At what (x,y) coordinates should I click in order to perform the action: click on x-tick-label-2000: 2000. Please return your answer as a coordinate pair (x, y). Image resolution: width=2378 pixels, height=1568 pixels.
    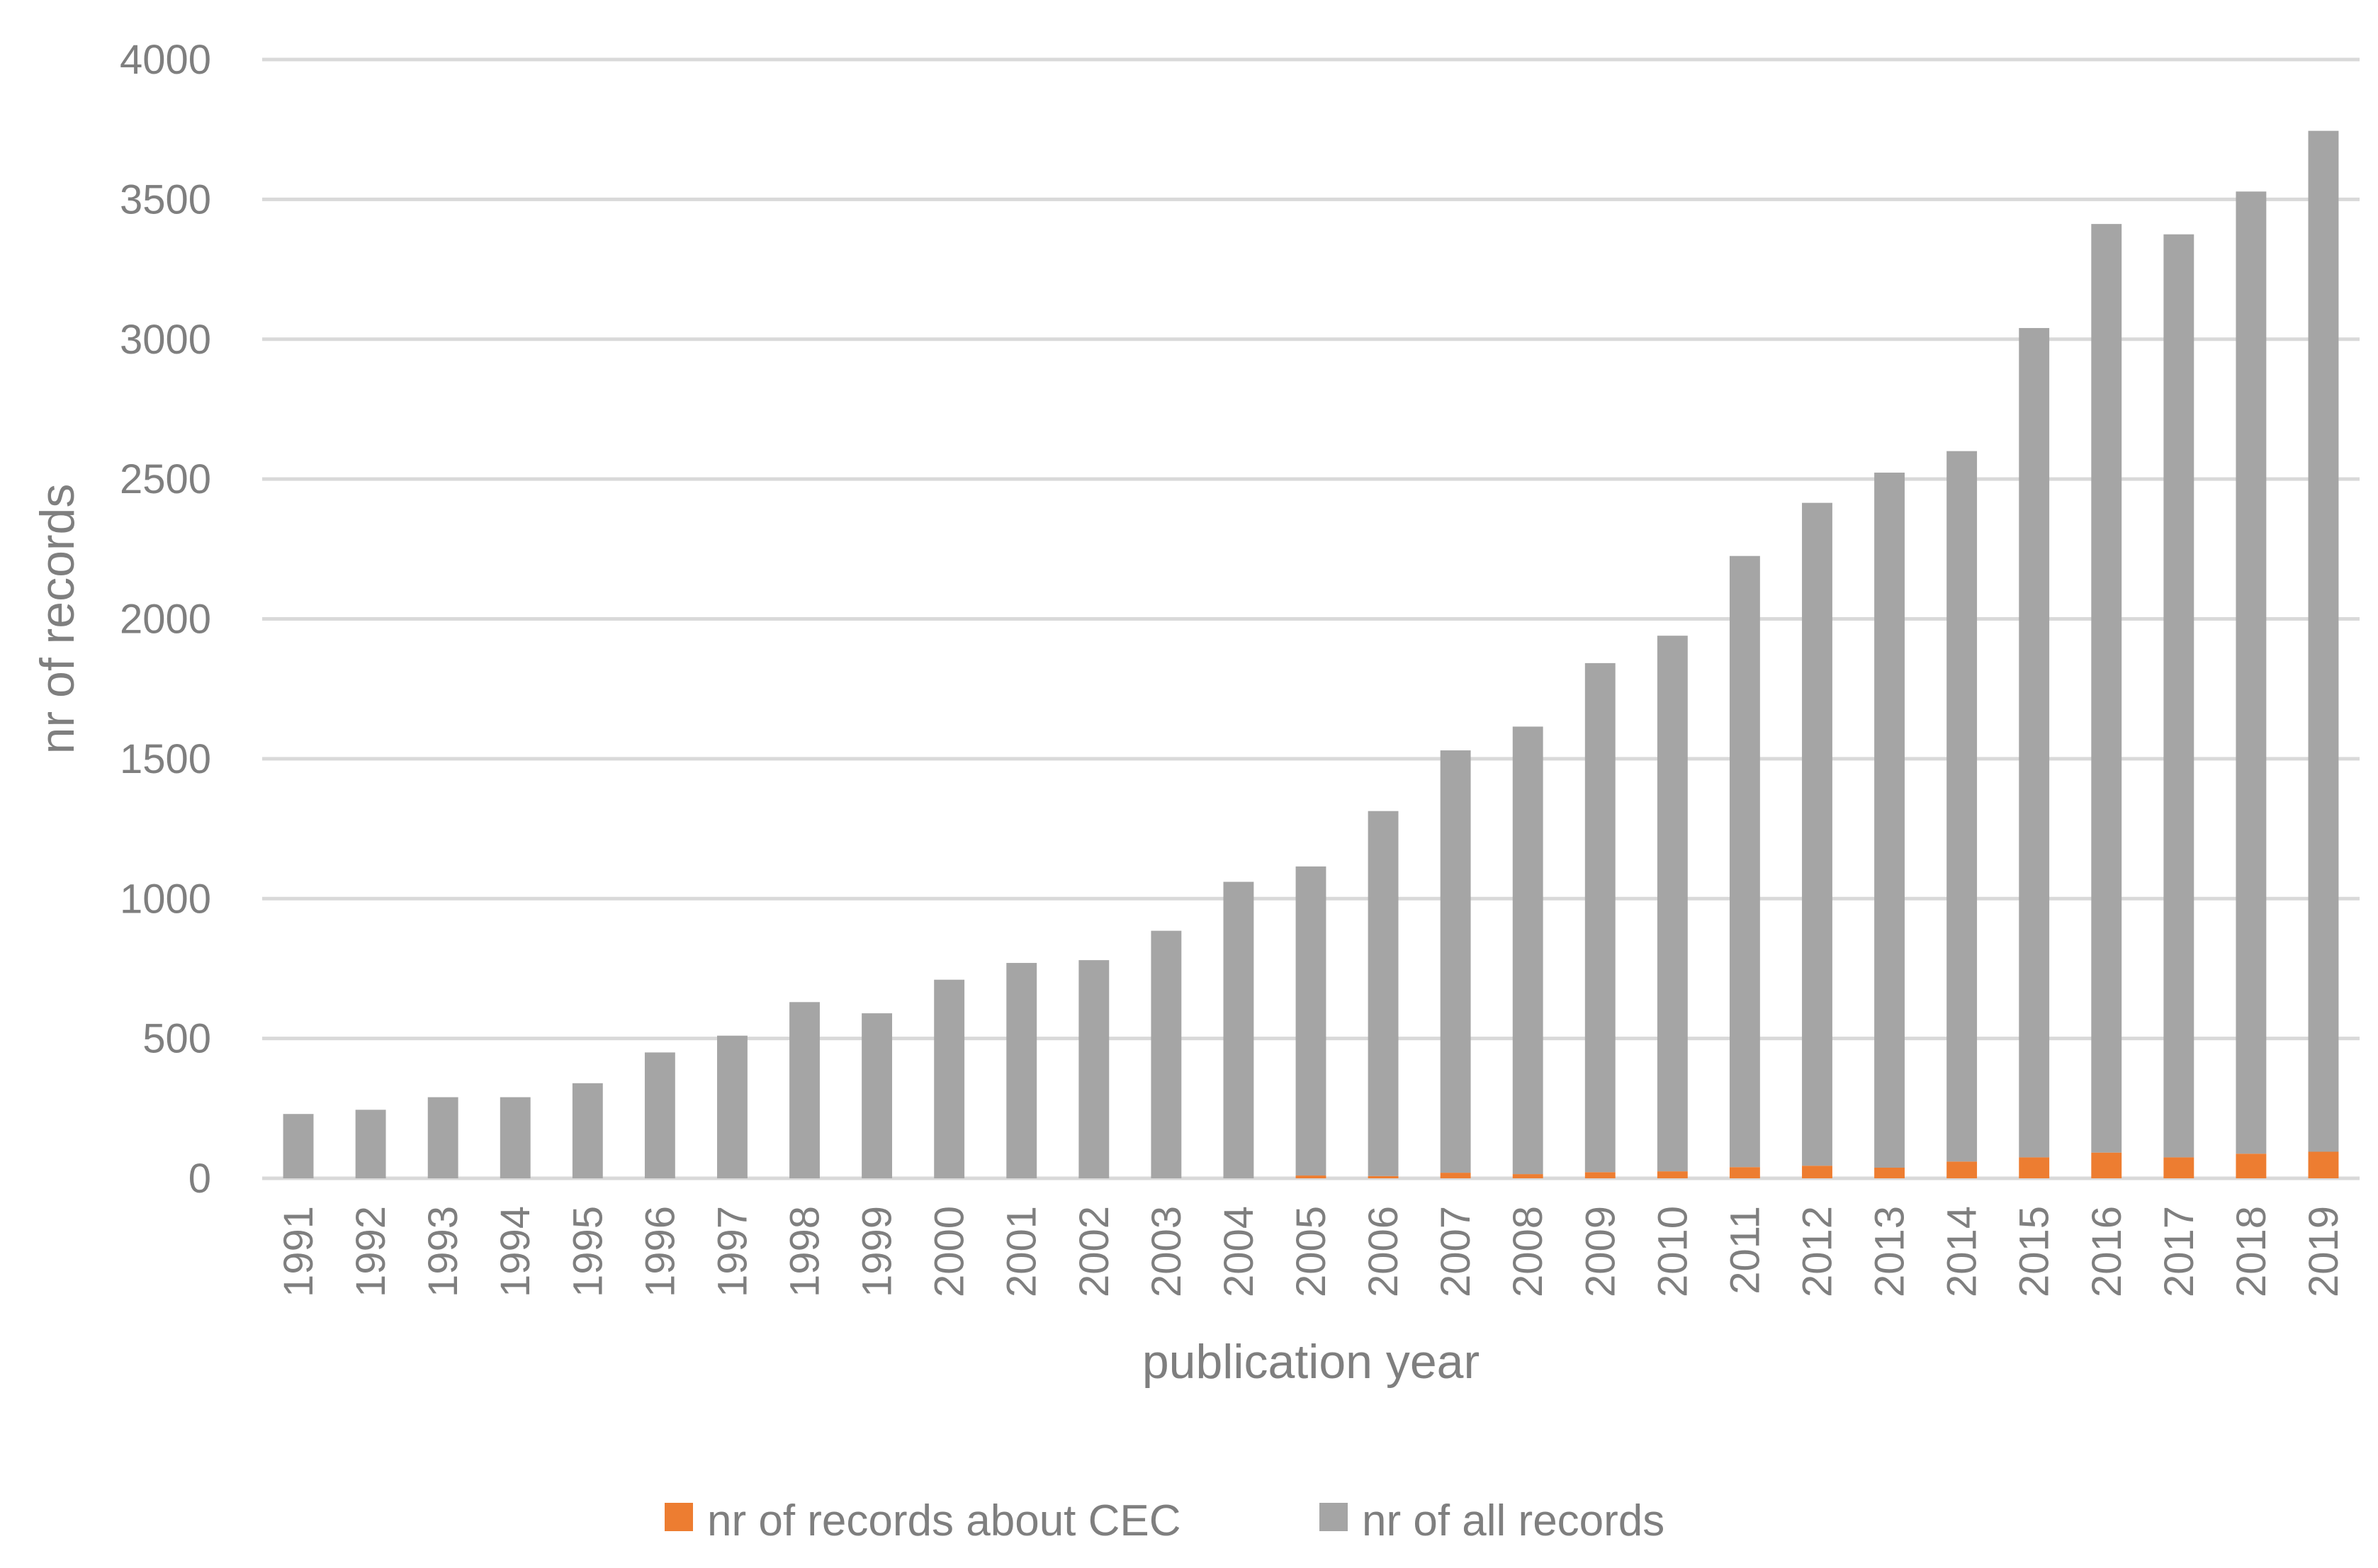
    Looking at the image, I should click on (950, 1251).